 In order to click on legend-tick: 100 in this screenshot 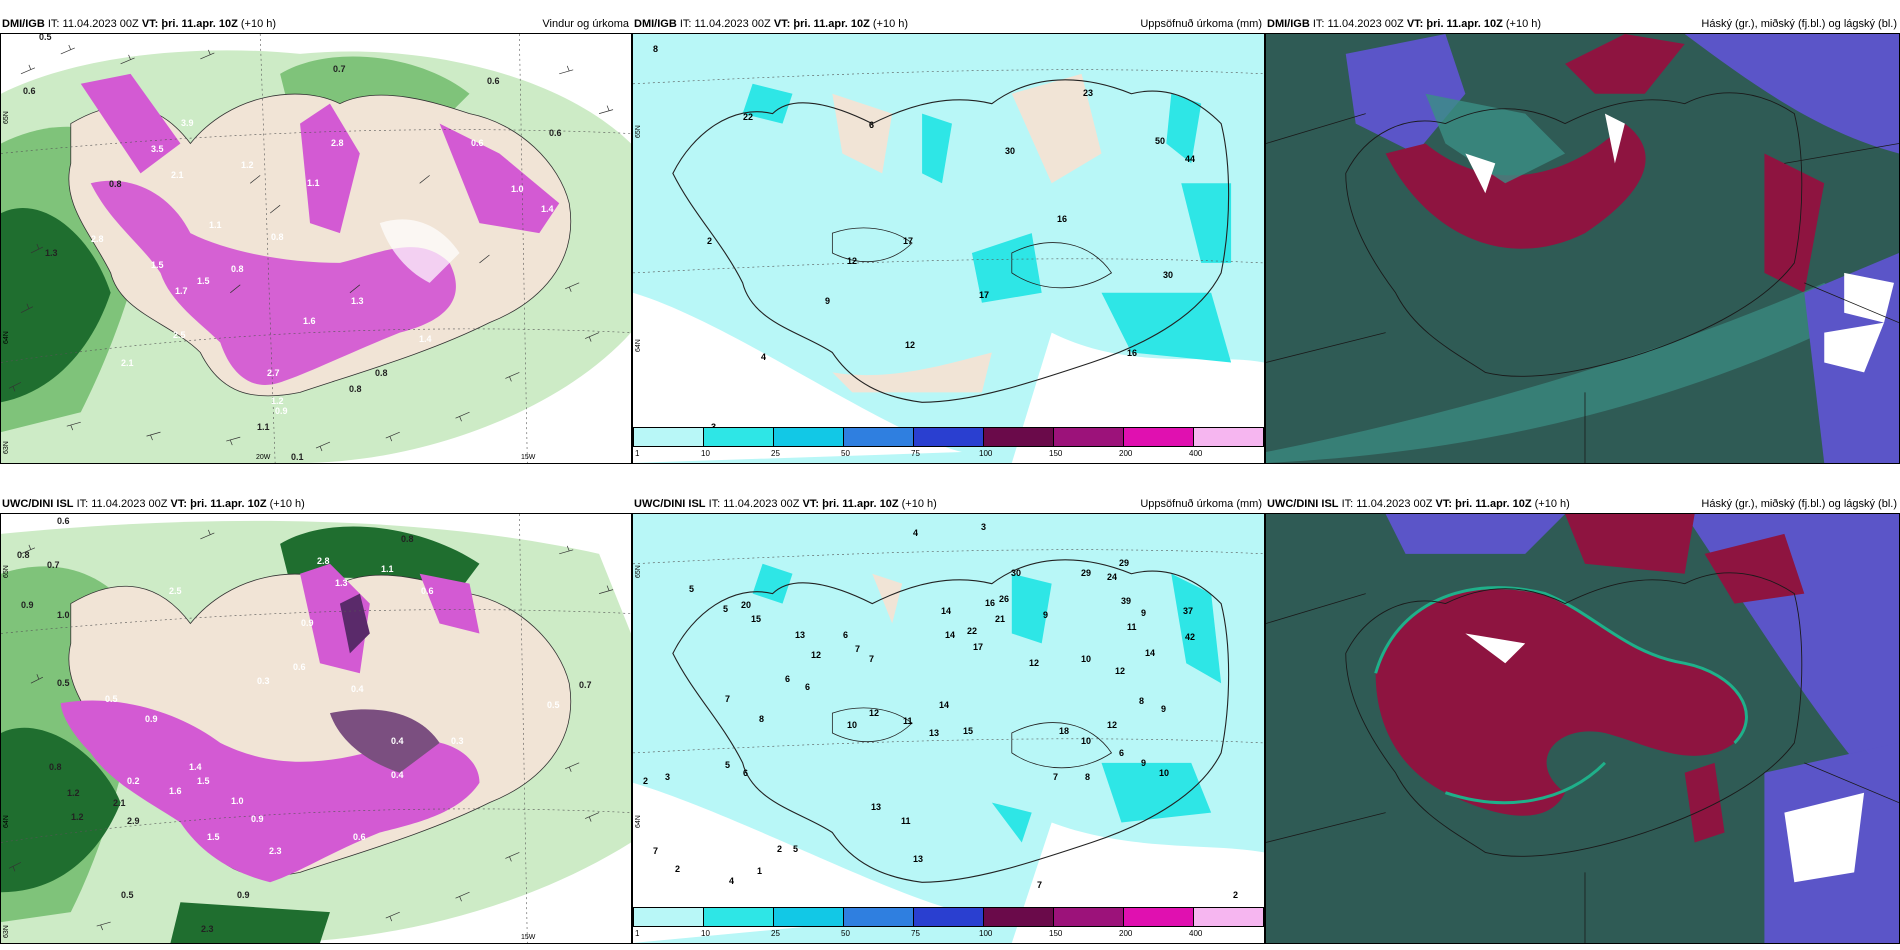, I will do `click(986, 933)`.